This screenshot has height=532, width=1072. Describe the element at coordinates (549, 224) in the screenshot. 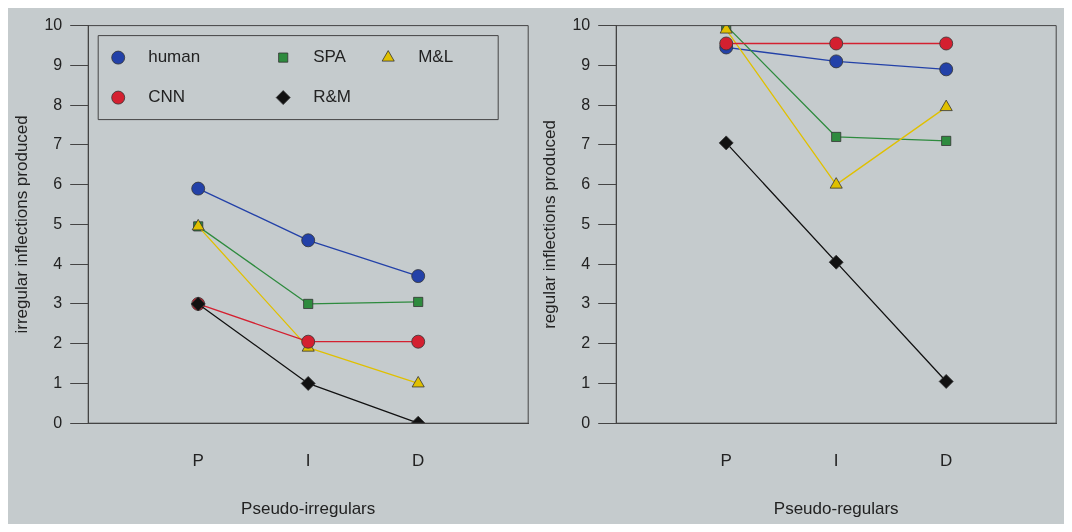

I see `y-axis-title: regular inflections produced` at that location.